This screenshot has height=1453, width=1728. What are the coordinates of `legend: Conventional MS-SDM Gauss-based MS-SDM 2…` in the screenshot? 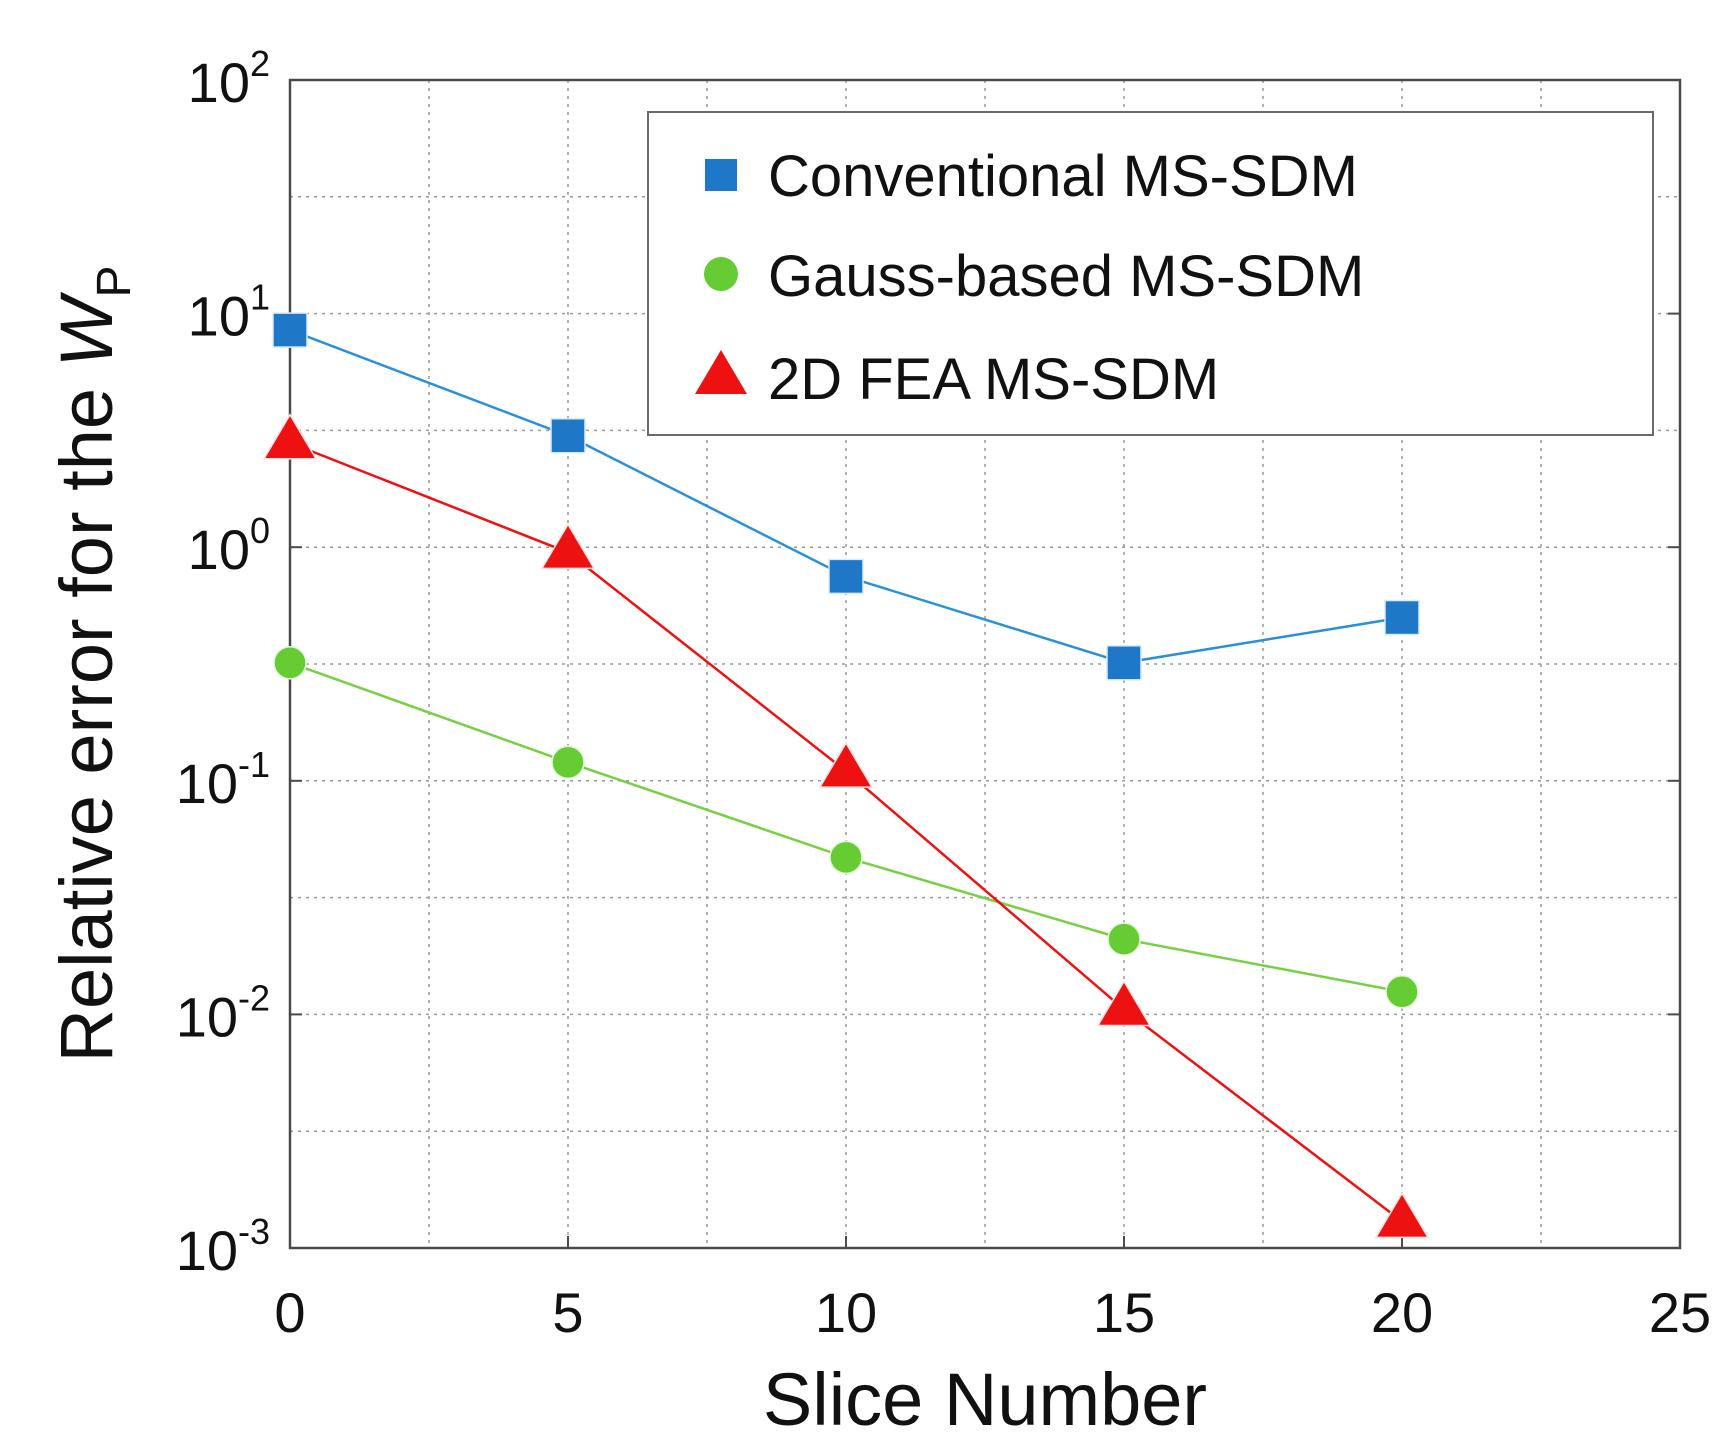 It's located at (1150, 273).